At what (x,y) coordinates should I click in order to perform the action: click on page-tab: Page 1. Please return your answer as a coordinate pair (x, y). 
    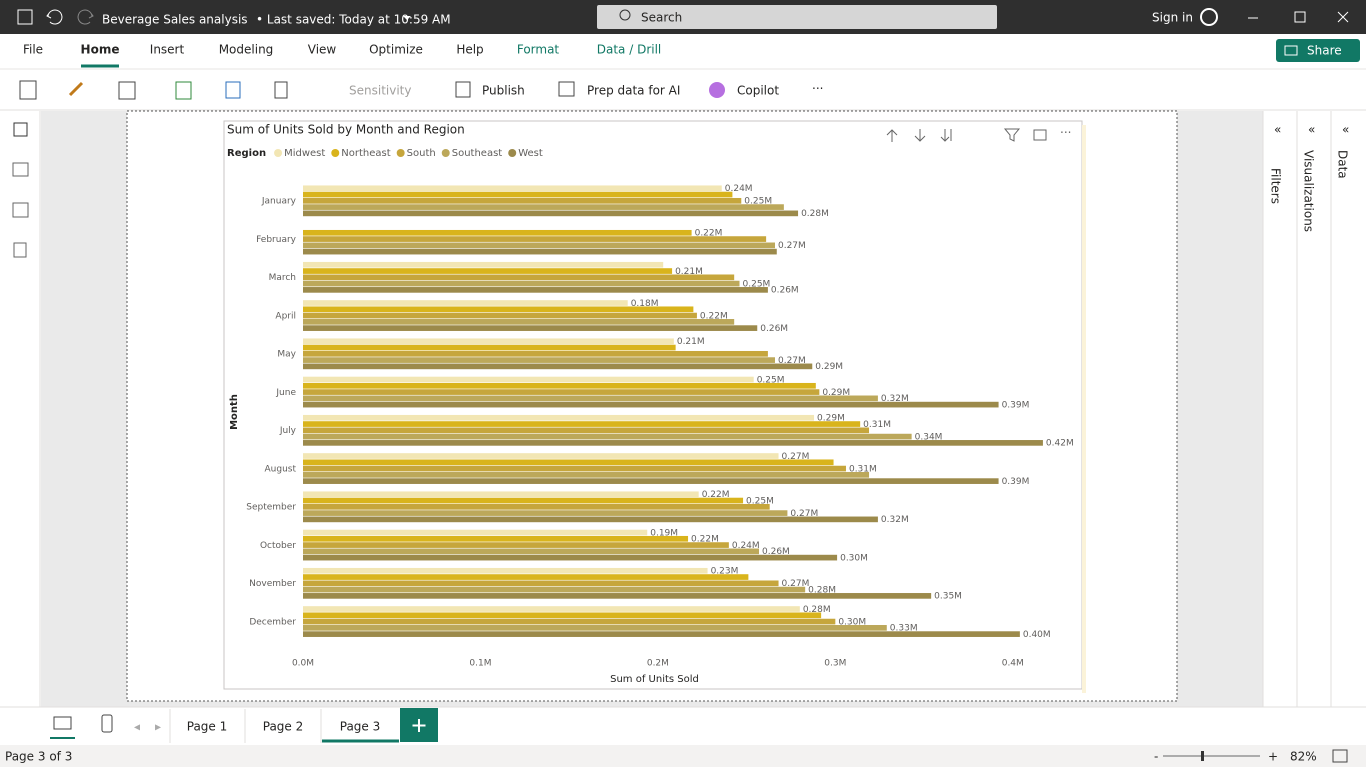
    Looking at the image, I should click on (207, 727).